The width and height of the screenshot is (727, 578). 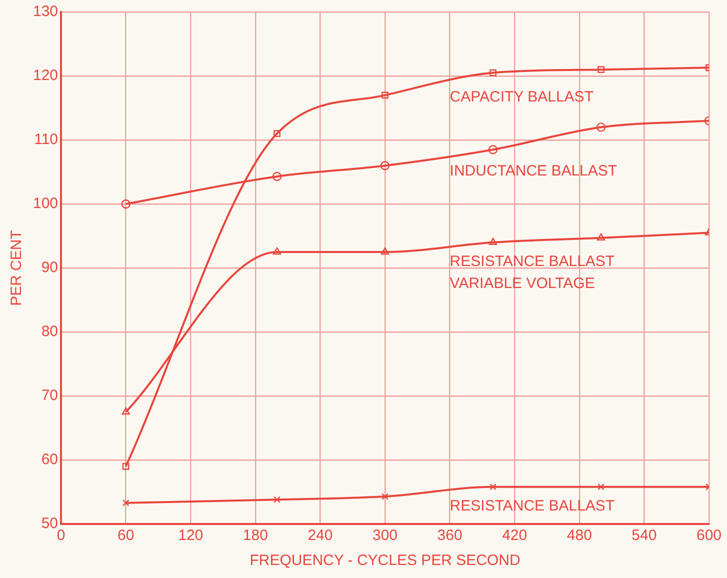 I want to click on series-label: INDUCTANCE BALLAST, so click(x=534, y=171).